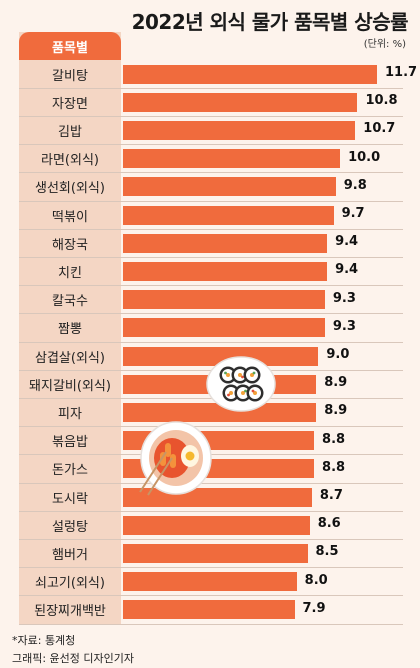  What do you see at coordinates (70, 499) in the screenshot?
I see `category-label: 도시락` at bounding box center [70, 499].